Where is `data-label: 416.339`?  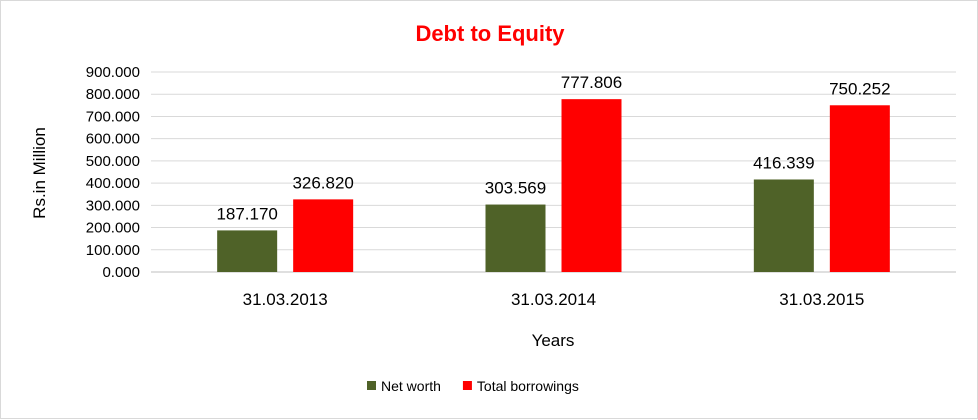
data-label: 416.339 is located at coordinates (783, 162).